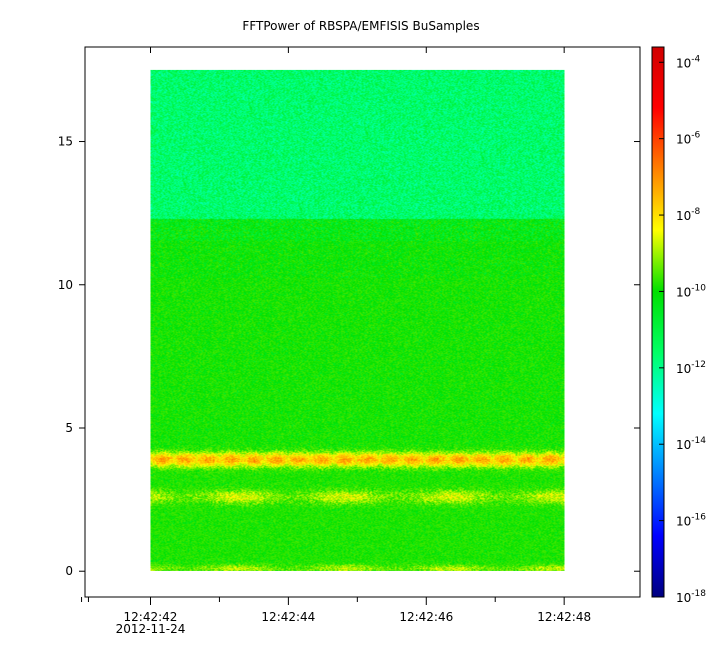 This screenshot has height=656, width=724. Describe the element at coordinates (65, 285) in the screenshot. I see `y-tick-label: 10` at that location.